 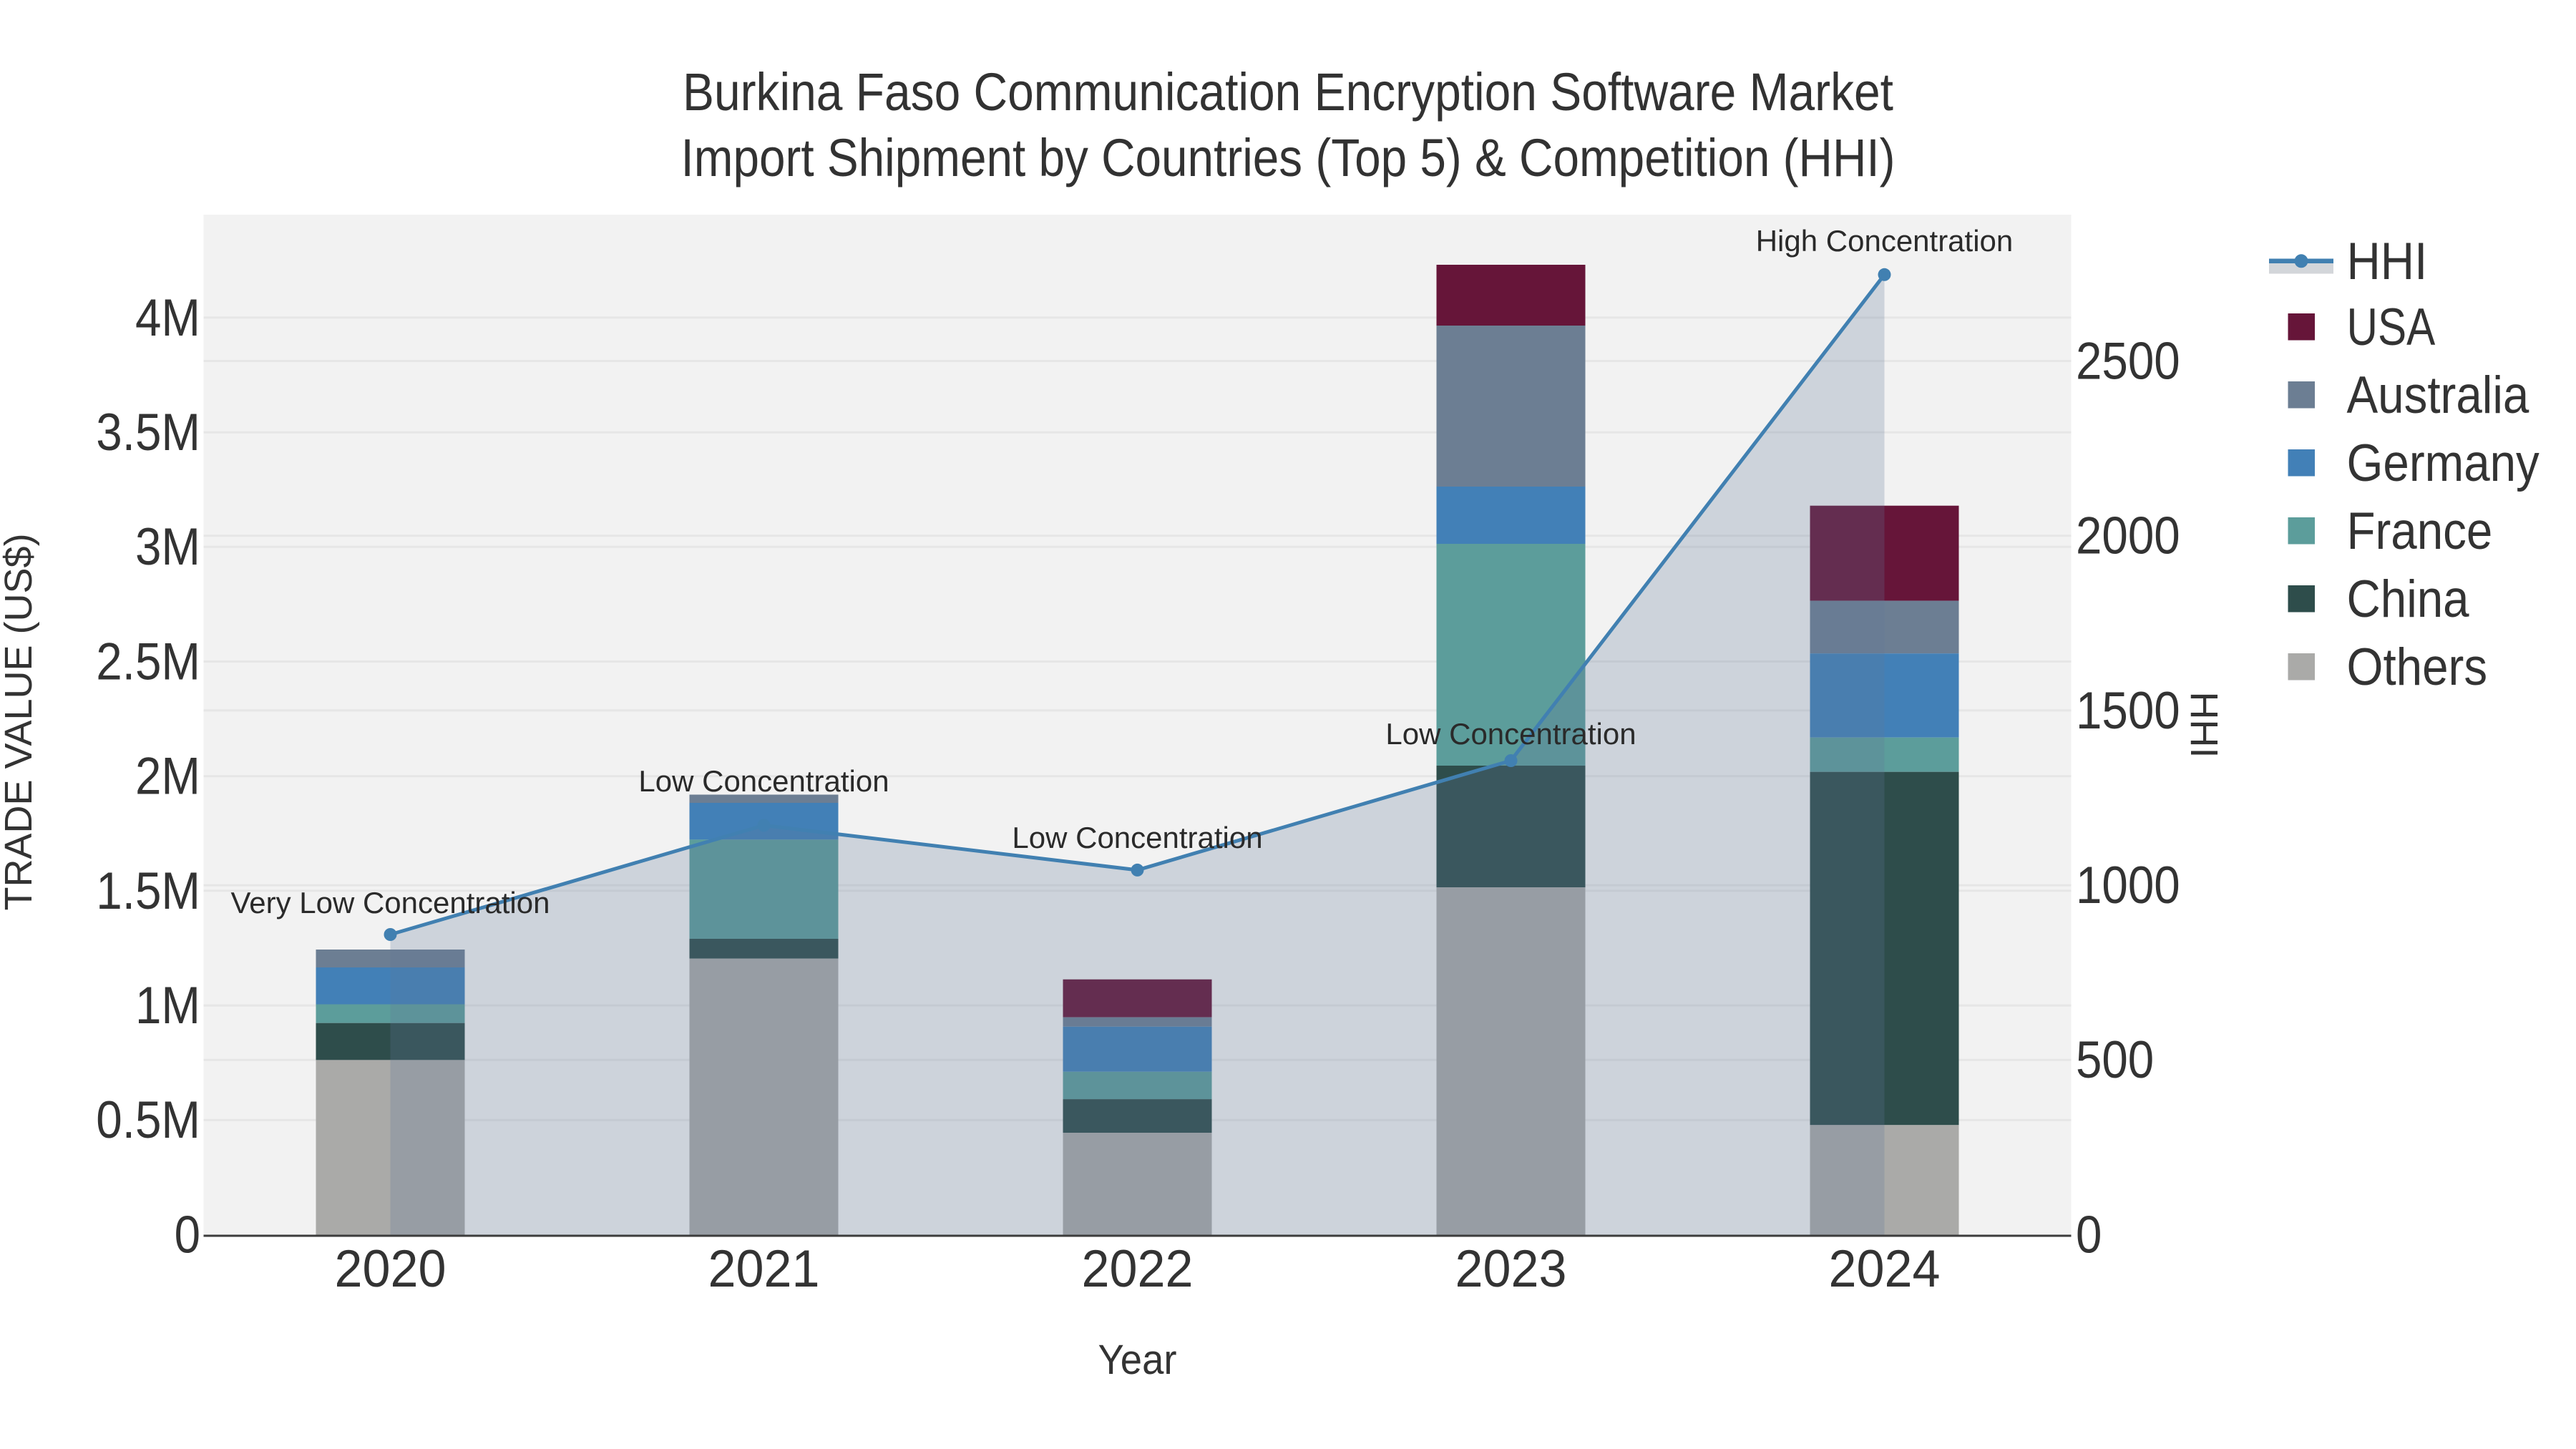 I want to click on svg-text: 1000, so click(x=2128, y=885).